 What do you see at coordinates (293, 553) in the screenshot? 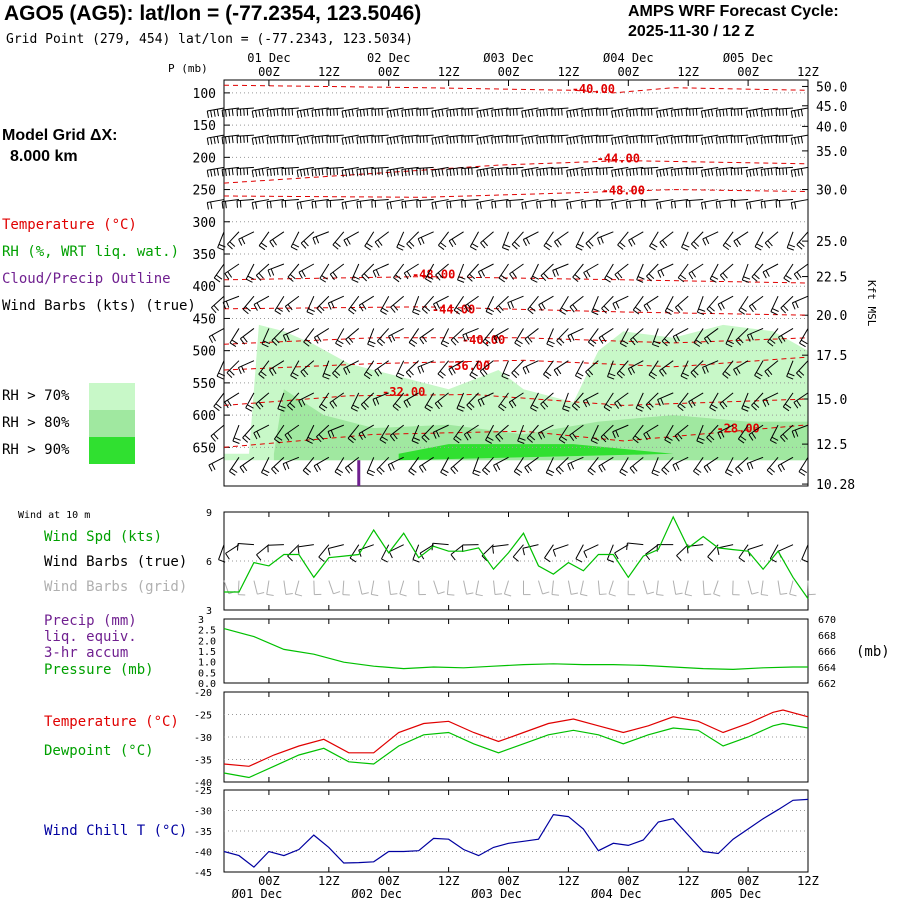
I see `surface-wind-barb-true` at bounding box center [293, 553].